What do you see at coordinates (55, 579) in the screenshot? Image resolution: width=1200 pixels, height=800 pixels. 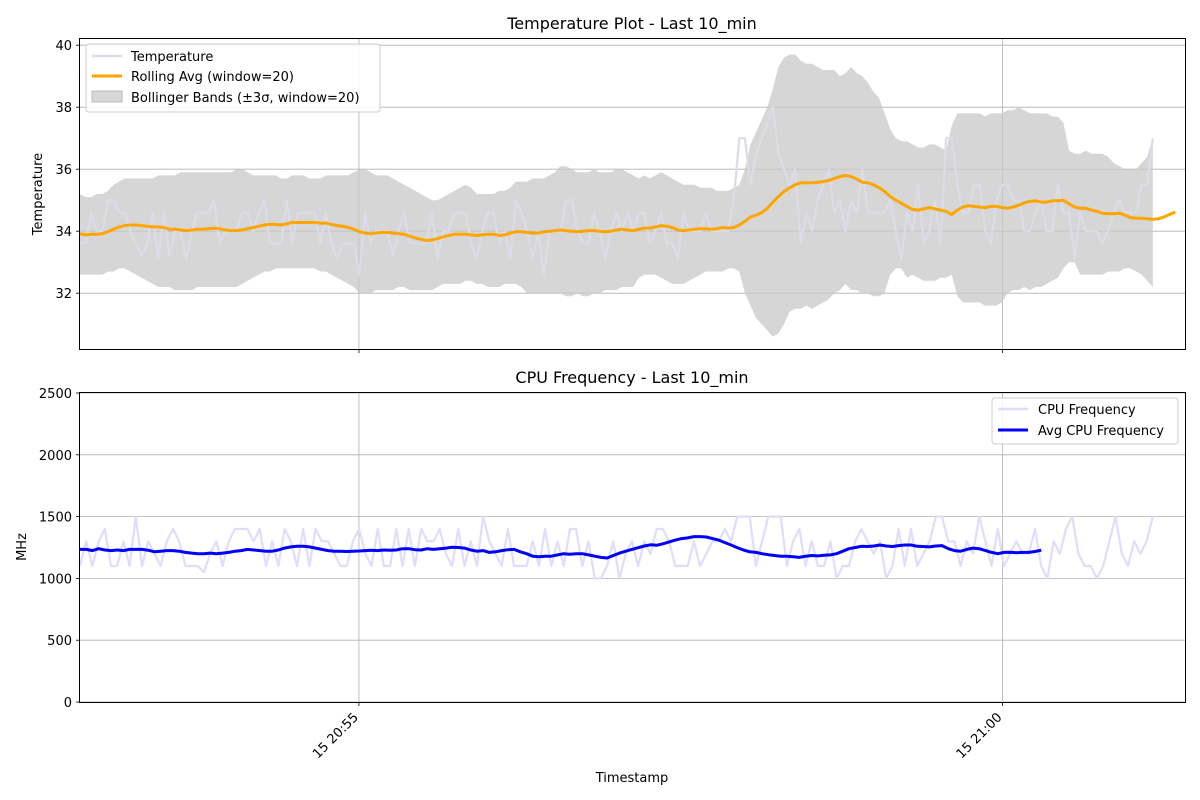 I see `y-tick-label: 1000` at bounding box center [55, 579].